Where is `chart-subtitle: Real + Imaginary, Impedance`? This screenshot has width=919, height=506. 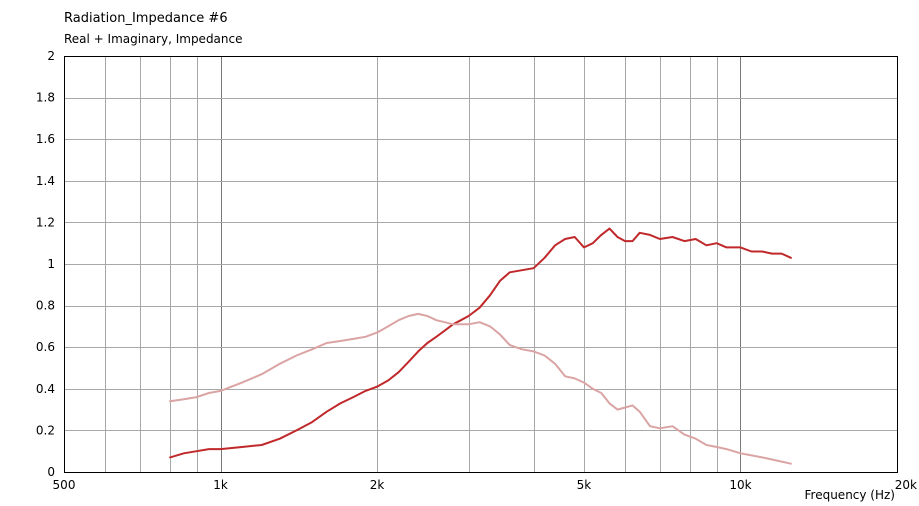
chart-subtitle: Real + Imaginary, Impedance is located at coordinates (153, 39).